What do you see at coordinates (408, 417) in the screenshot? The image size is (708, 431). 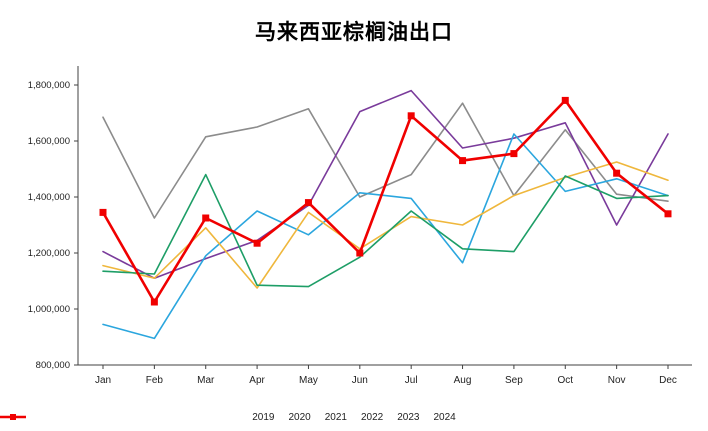 I see `legend-label-2023: 2023` at bounding box center [408, 417].